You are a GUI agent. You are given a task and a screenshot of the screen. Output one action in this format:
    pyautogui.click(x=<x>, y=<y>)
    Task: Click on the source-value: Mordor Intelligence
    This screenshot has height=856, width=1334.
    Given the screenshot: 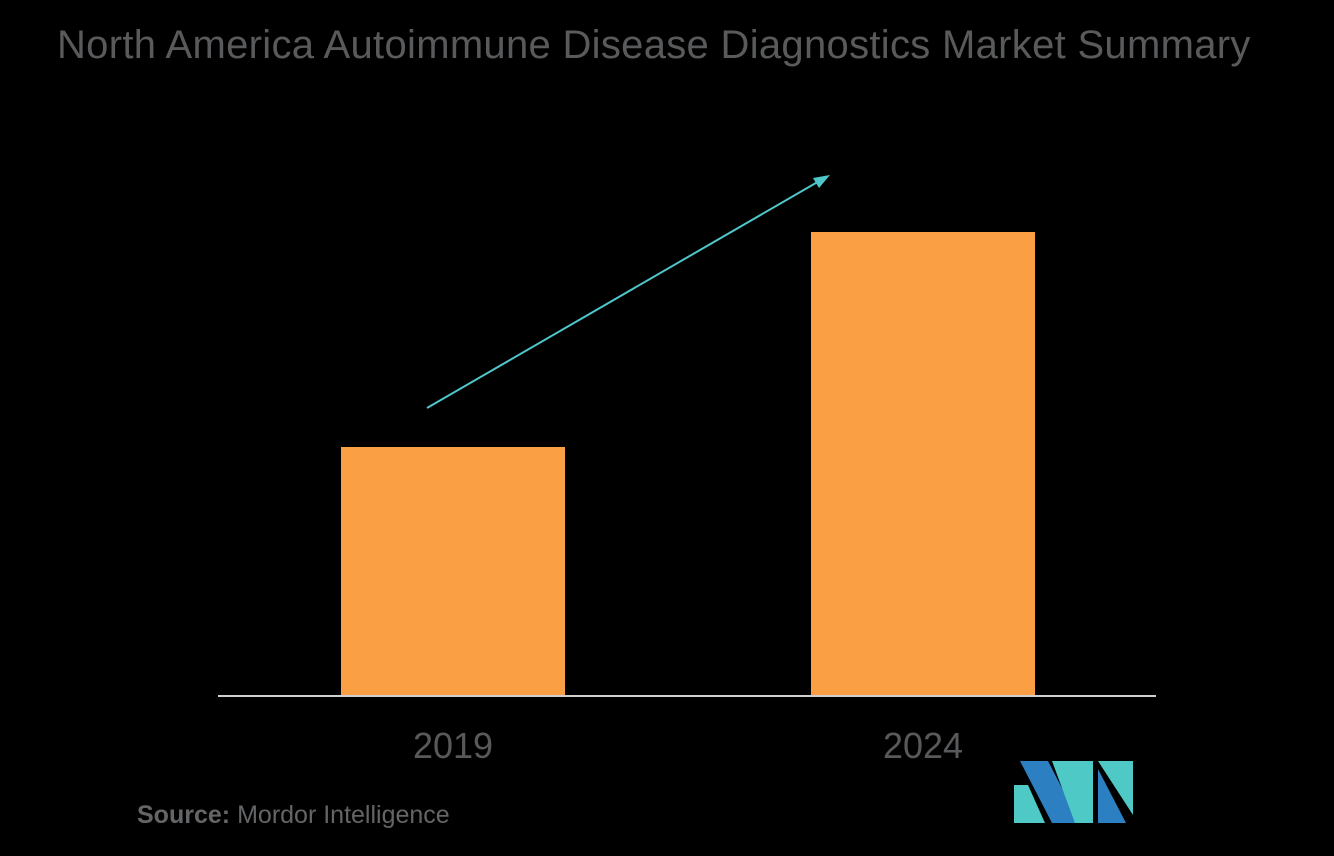 What is the action you would take?
    pyautogui.click(x=343, y=815)
    